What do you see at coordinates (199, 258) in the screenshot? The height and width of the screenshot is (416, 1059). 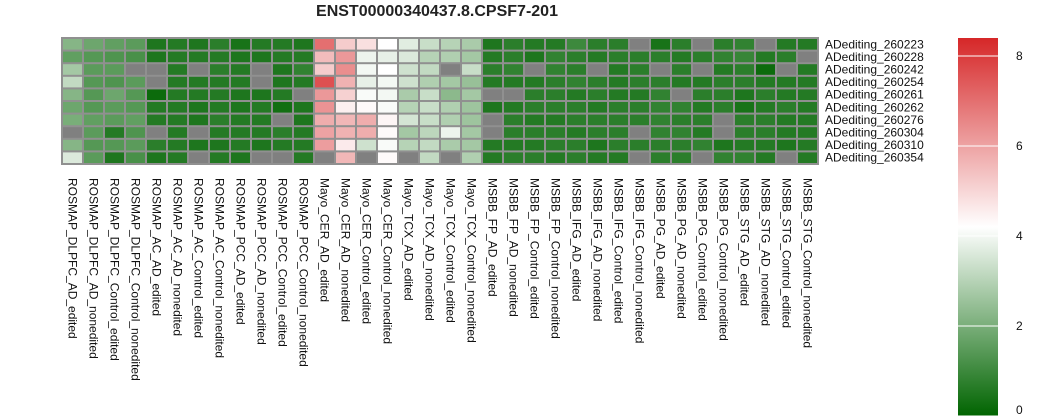 I see `column-label: ROSMAP_AC_Control_edited` at bounding box center [199, 258].